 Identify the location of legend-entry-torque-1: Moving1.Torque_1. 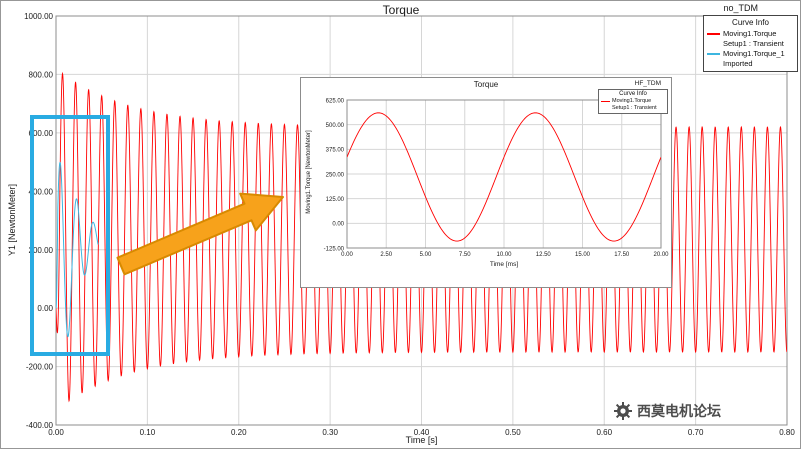
(750, 54).